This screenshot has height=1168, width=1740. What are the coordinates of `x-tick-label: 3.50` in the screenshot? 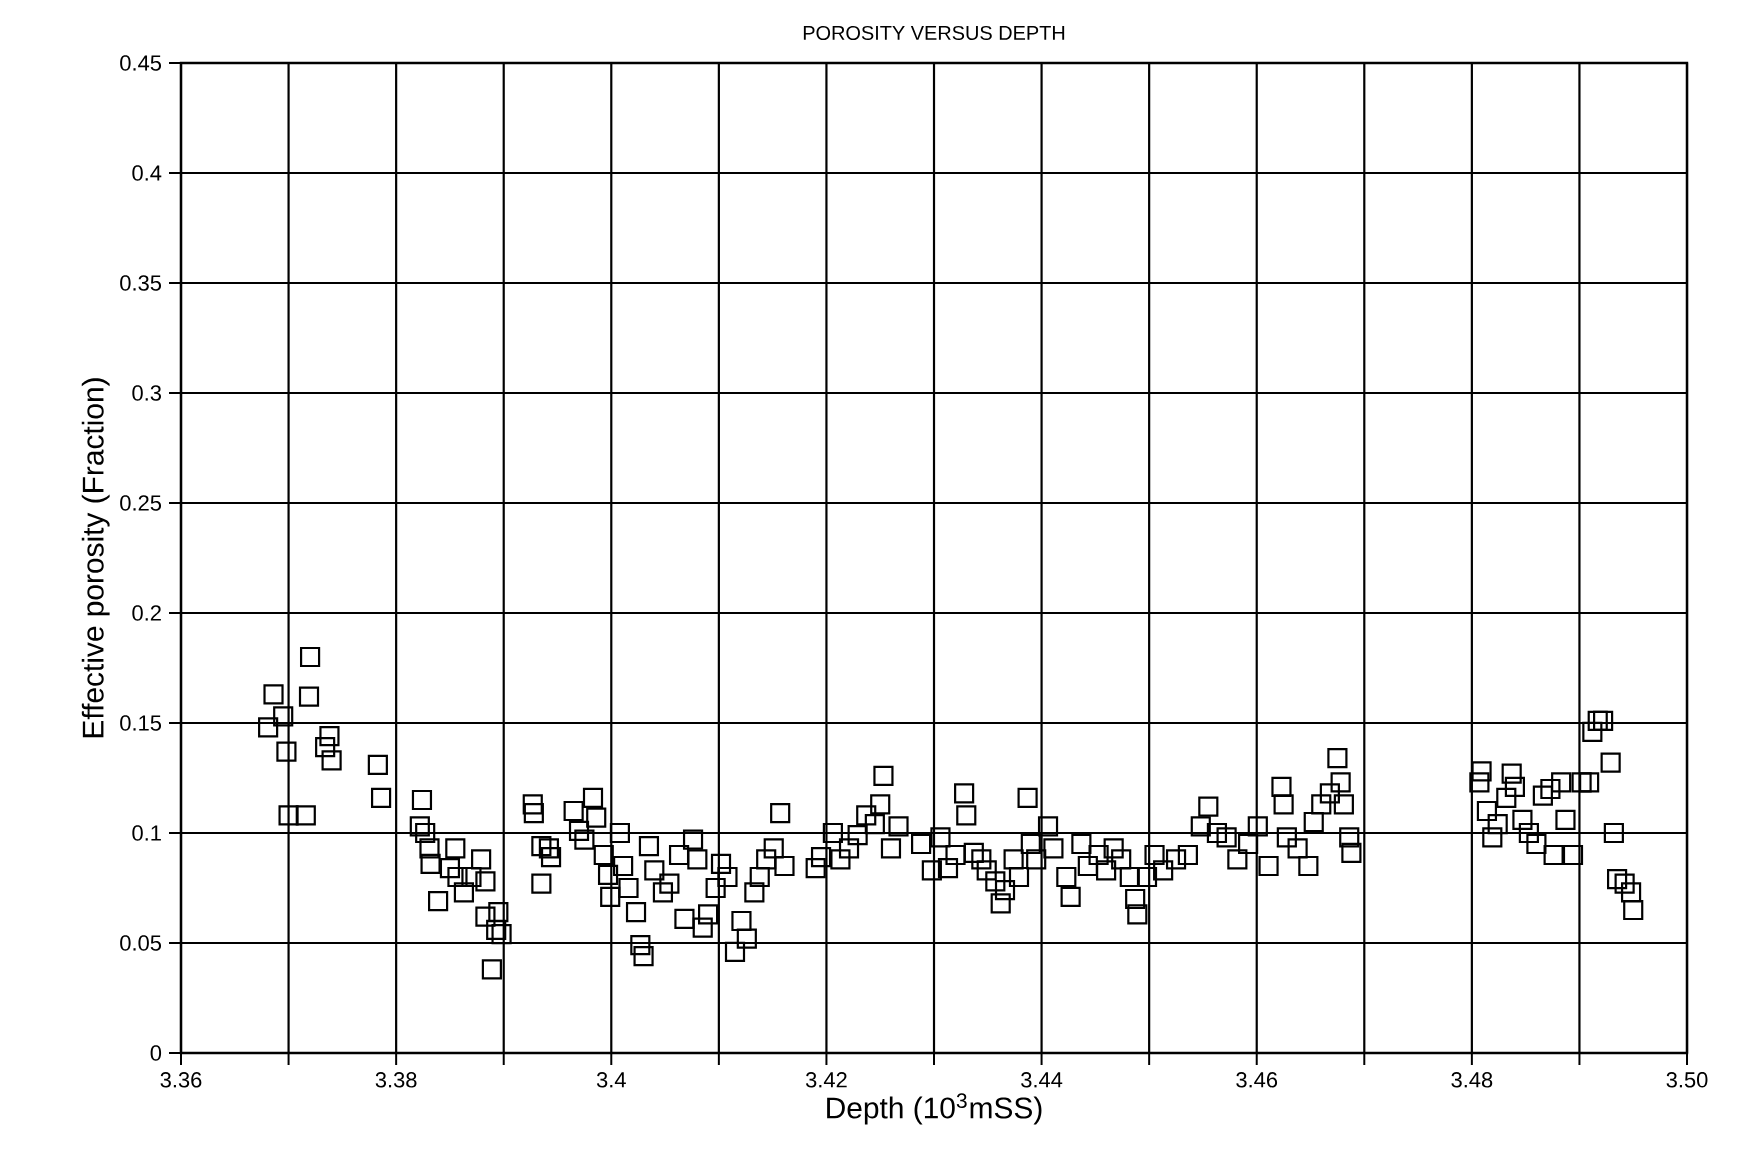 It's located at (1687, 1080).